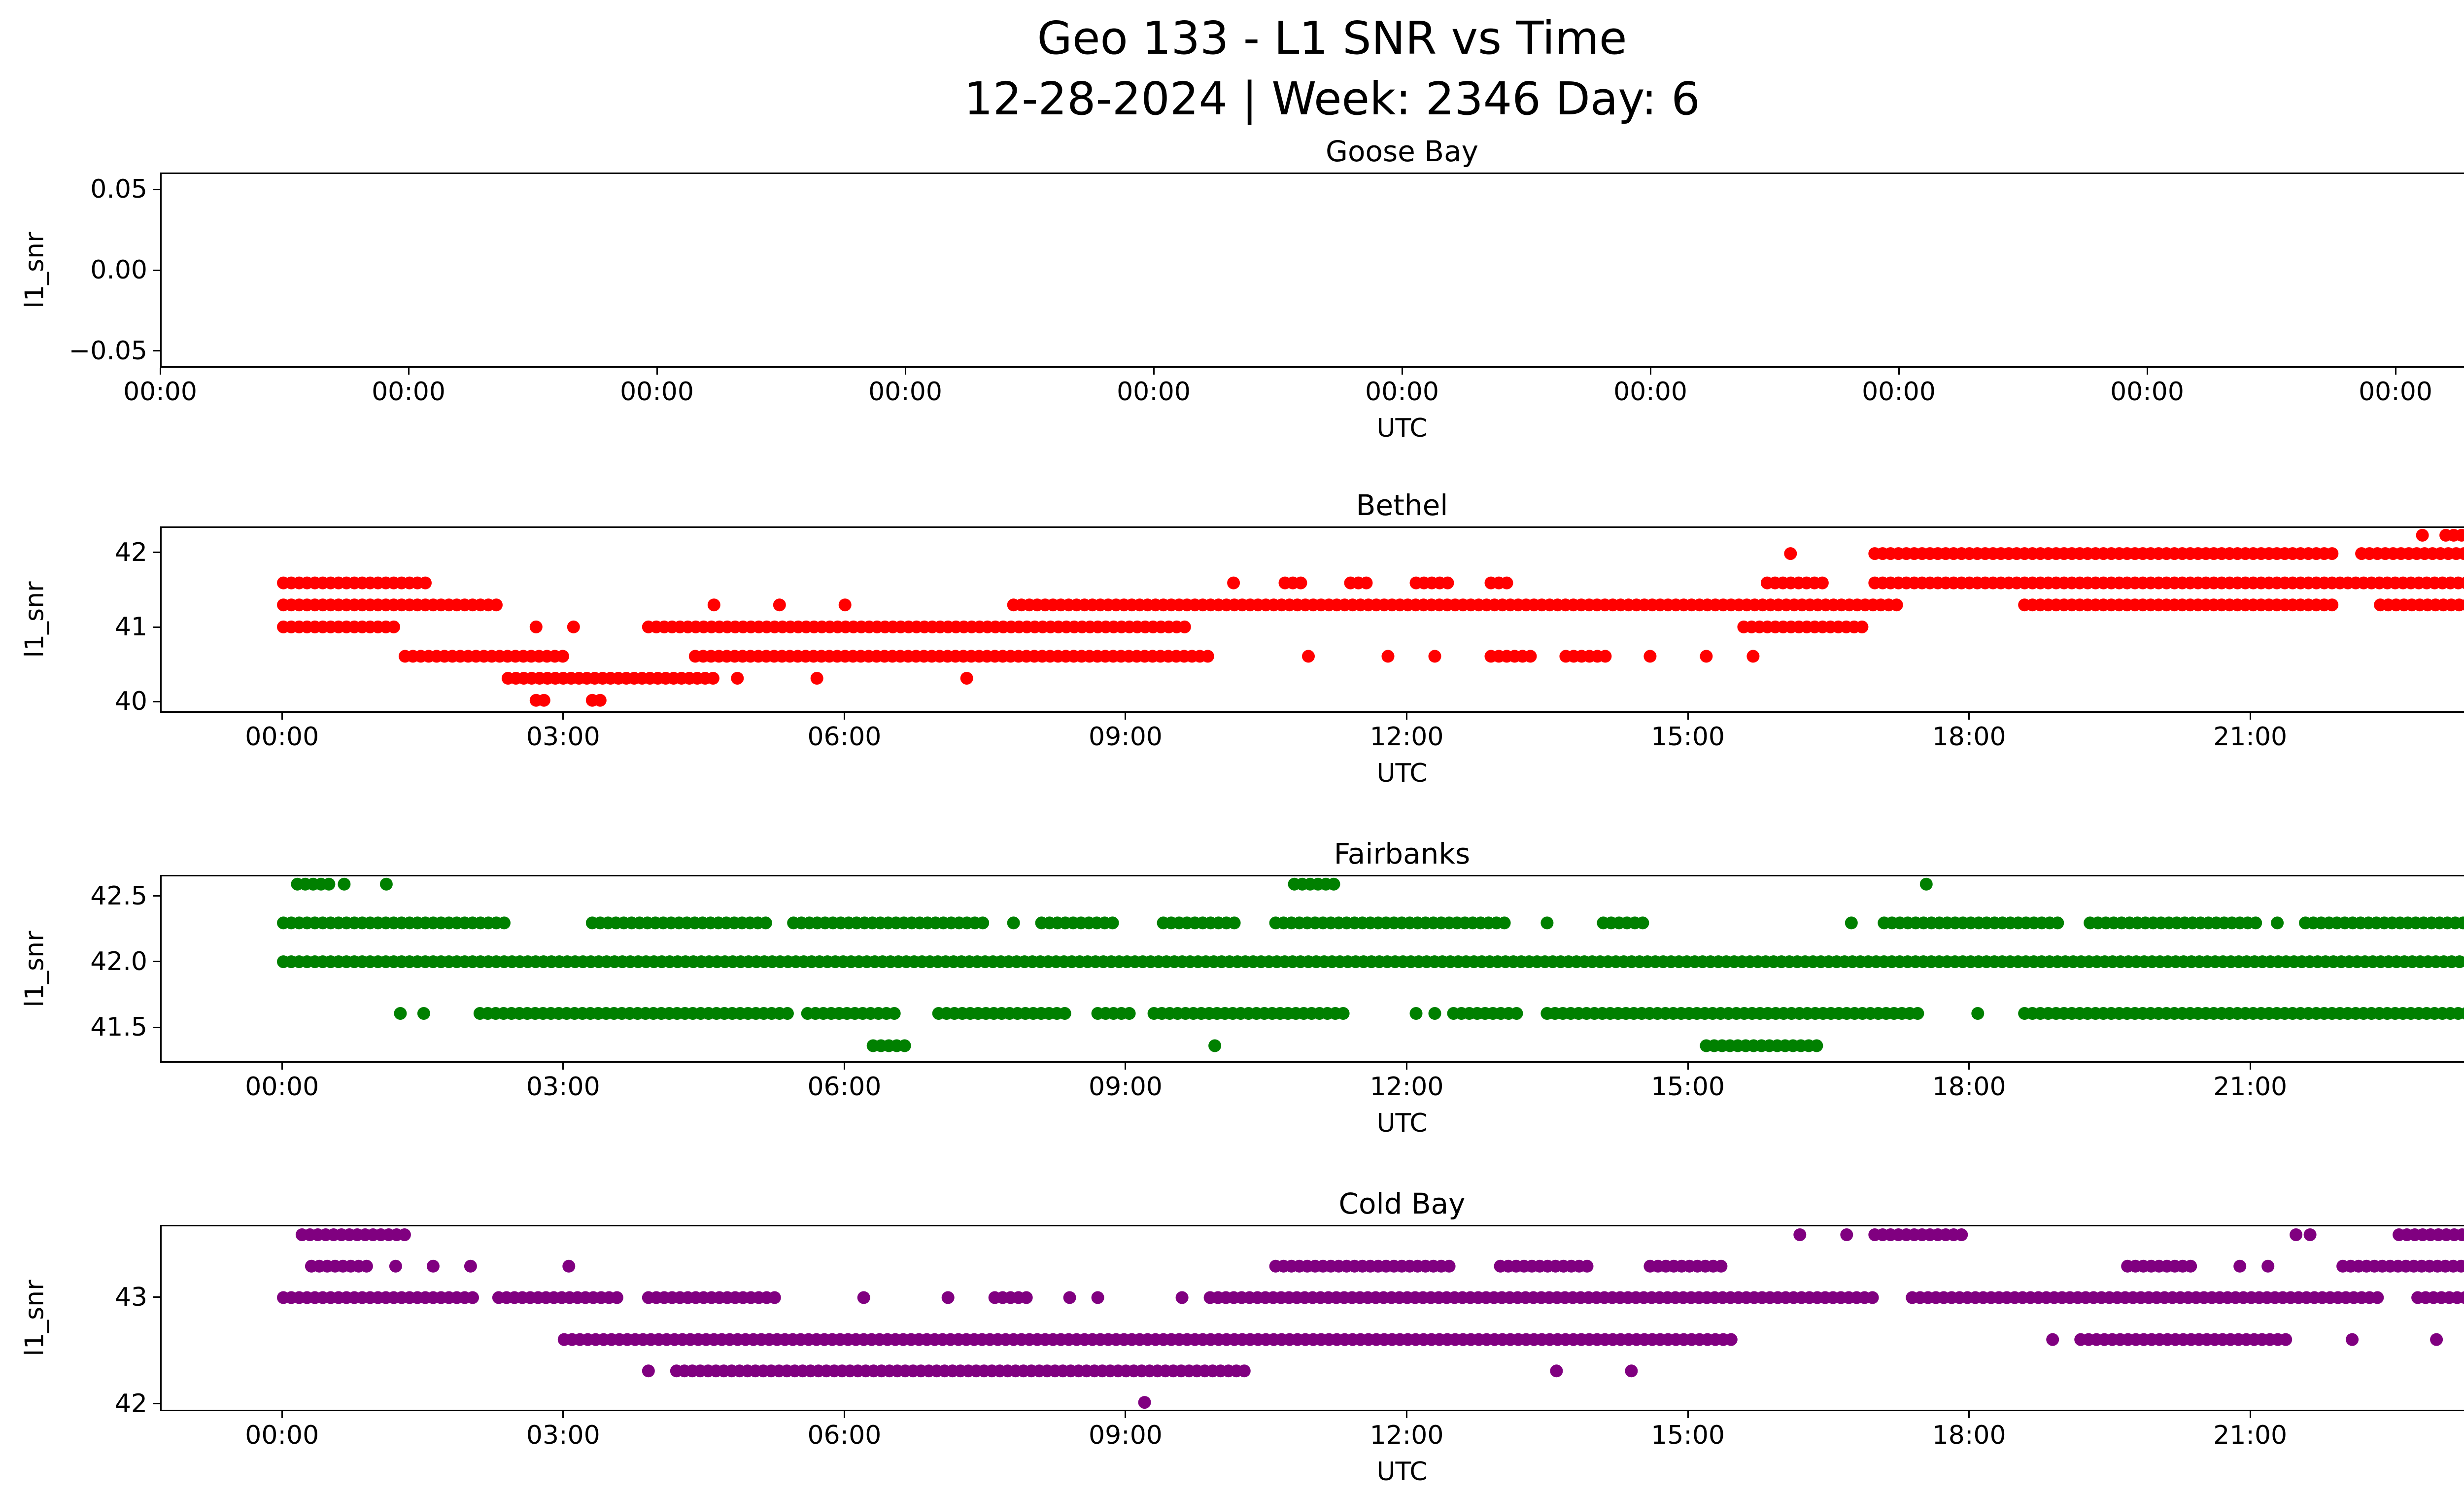 The height and width of the screenshot is (1495, 2464). I want to click on x-tick-label: 06:00, so click(844, 1087).